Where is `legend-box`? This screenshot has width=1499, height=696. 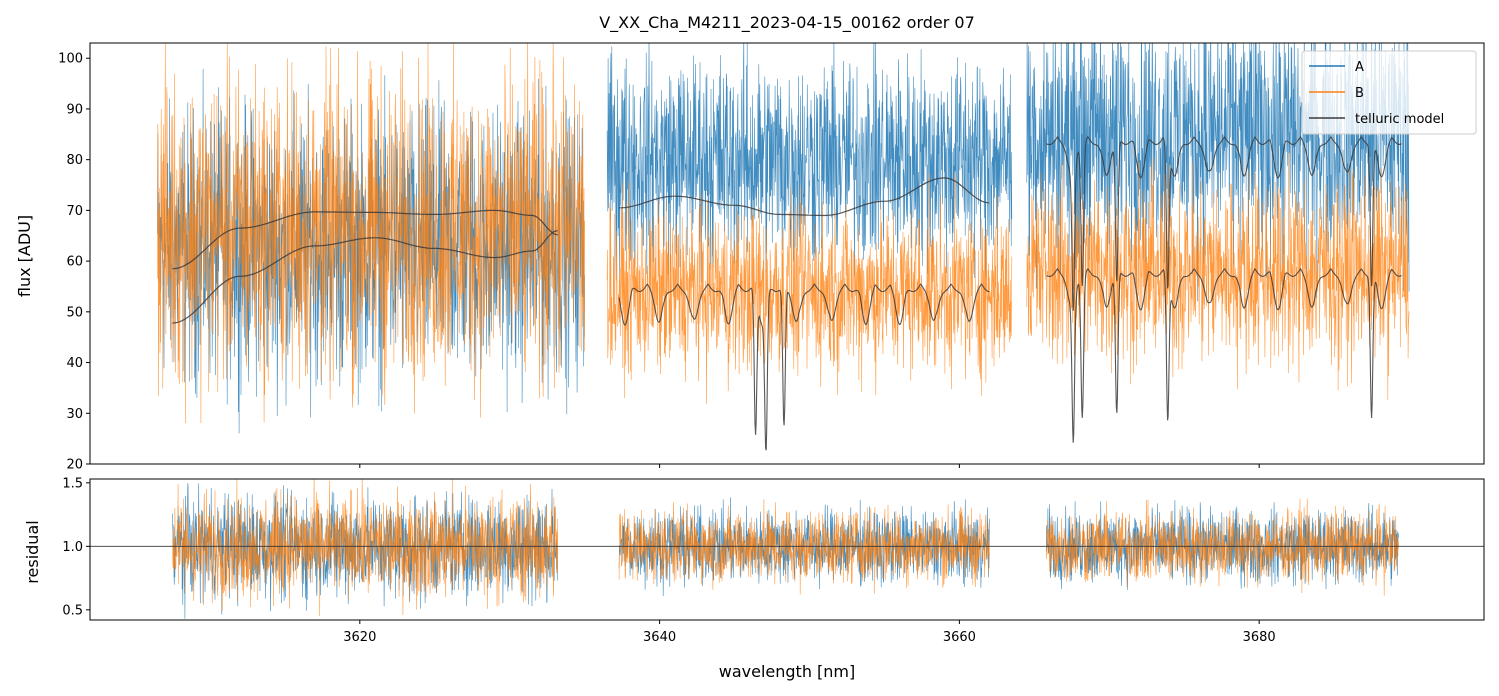
legend-box is located at coordinates (1389, 92).